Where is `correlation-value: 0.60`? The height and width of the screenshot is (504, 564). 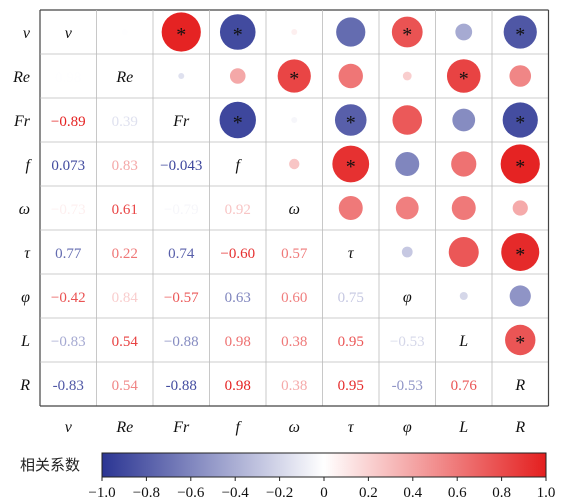
correlation-value: 0.60 is located at coordinates (294, 298).